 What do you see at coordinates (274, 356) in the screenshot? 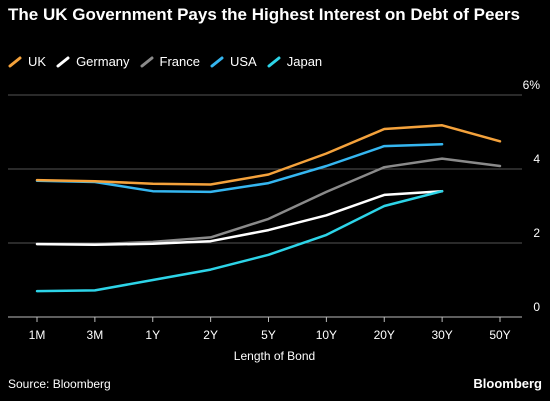
I see `x-axis-title: Length of Bond` at bounding box center [274, 356].